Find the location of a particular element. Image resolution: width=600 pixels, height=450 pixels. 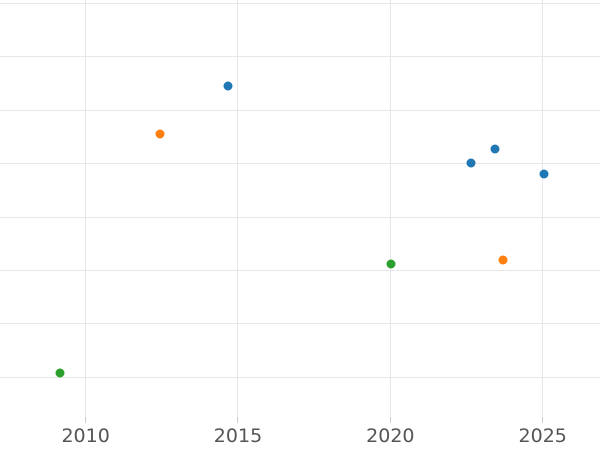

x-tick-label: 2015 is located at coordinates (238, 436).